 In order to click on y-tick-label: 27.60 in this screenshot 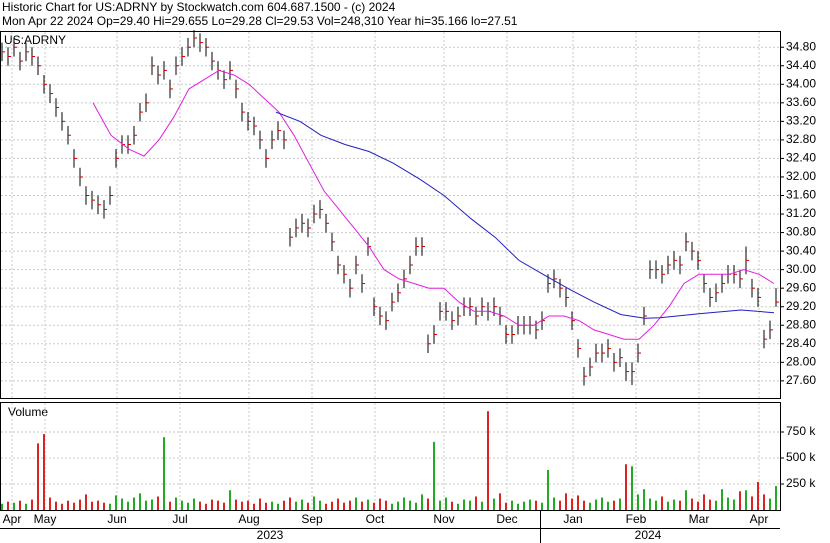, I will do `click(801, 380)`.